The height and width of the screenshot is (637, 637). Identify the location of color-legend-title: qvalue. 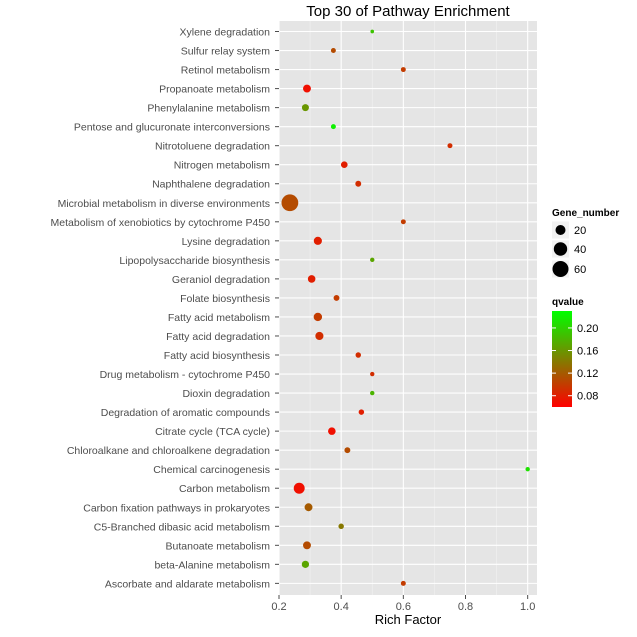
(568, 302).